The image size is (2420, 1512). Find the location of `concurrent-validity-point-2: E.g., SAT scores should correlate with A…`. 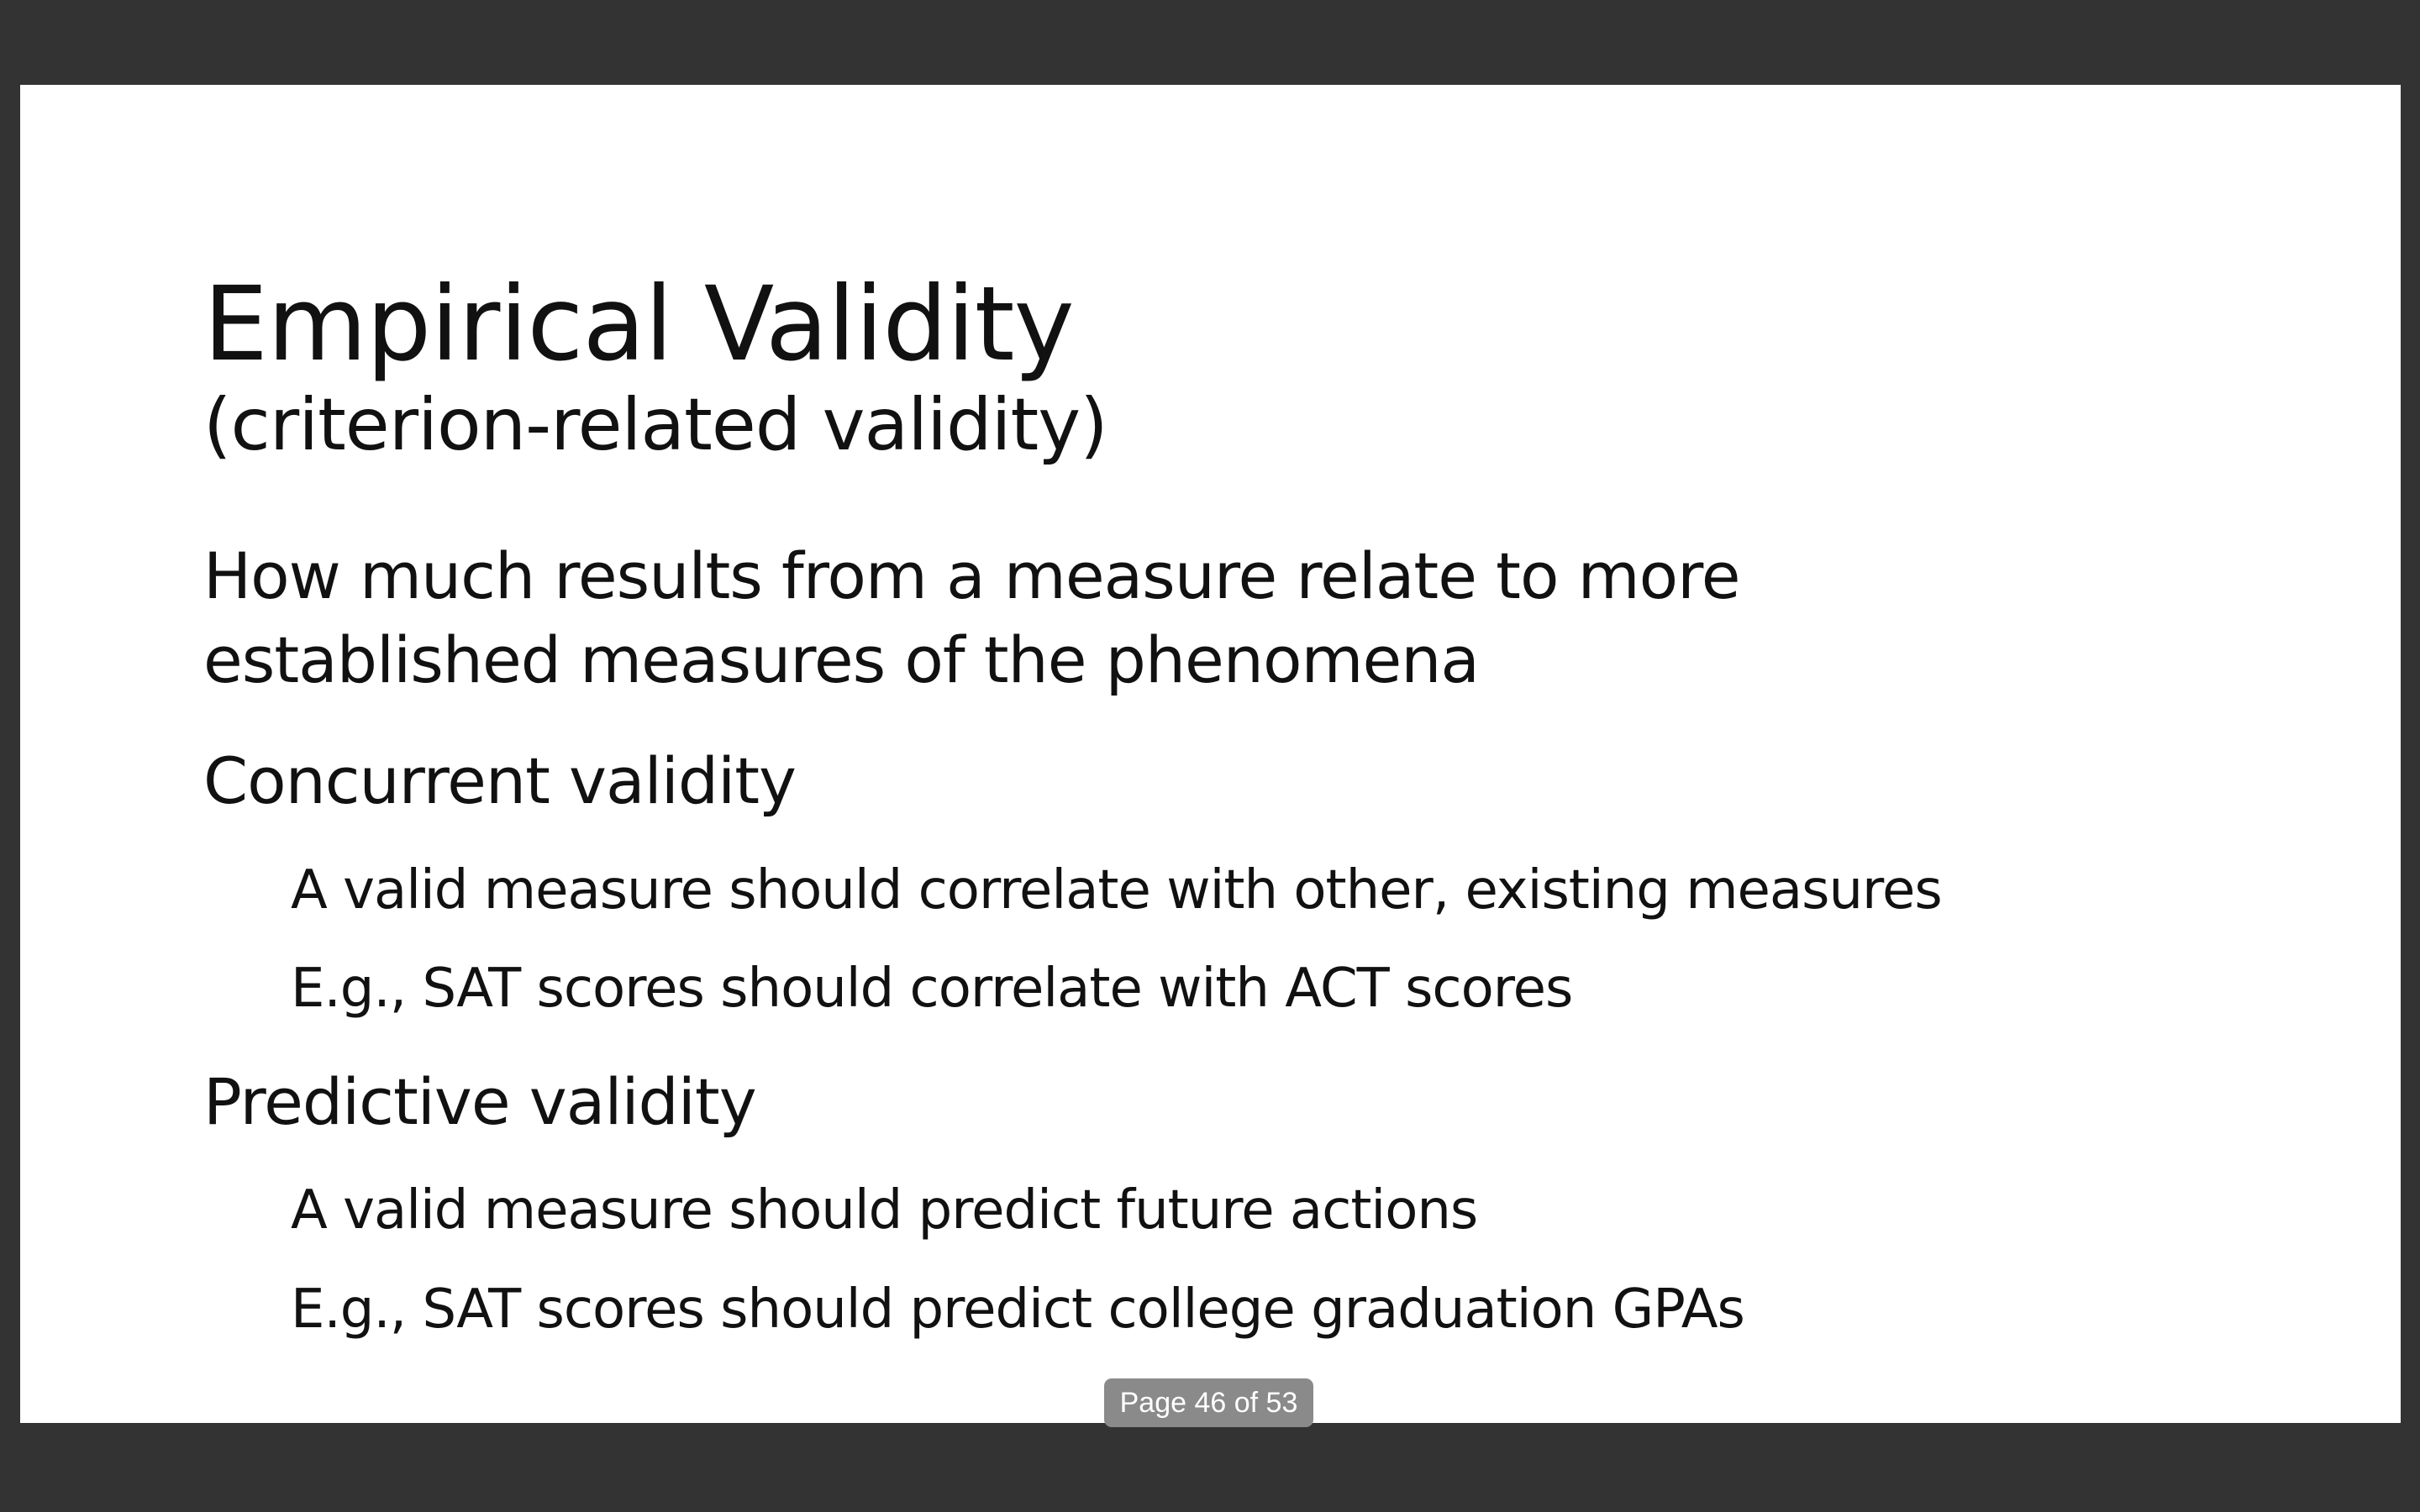

concurrent-validity-point-2: E.g., SAT scores should correlate with A… is located at coordinates (932, 989).